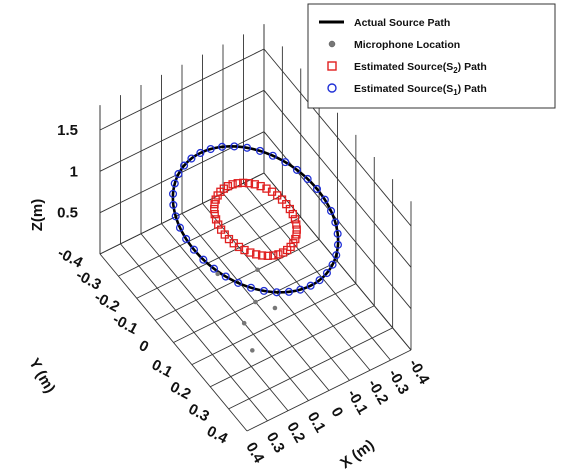  Describe the element at coordinates (143, 346) in the screenshot. I see `y-tick-label: 0` at that location.